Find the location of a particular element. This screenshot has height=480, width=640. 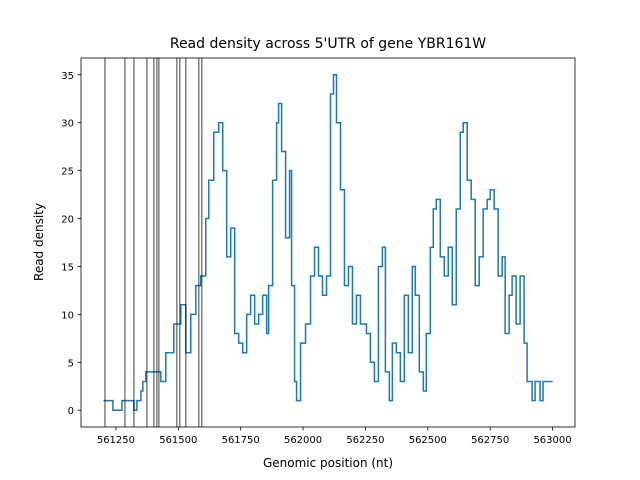

x-tick-label: 561750 is located at coordinates (241, 440).